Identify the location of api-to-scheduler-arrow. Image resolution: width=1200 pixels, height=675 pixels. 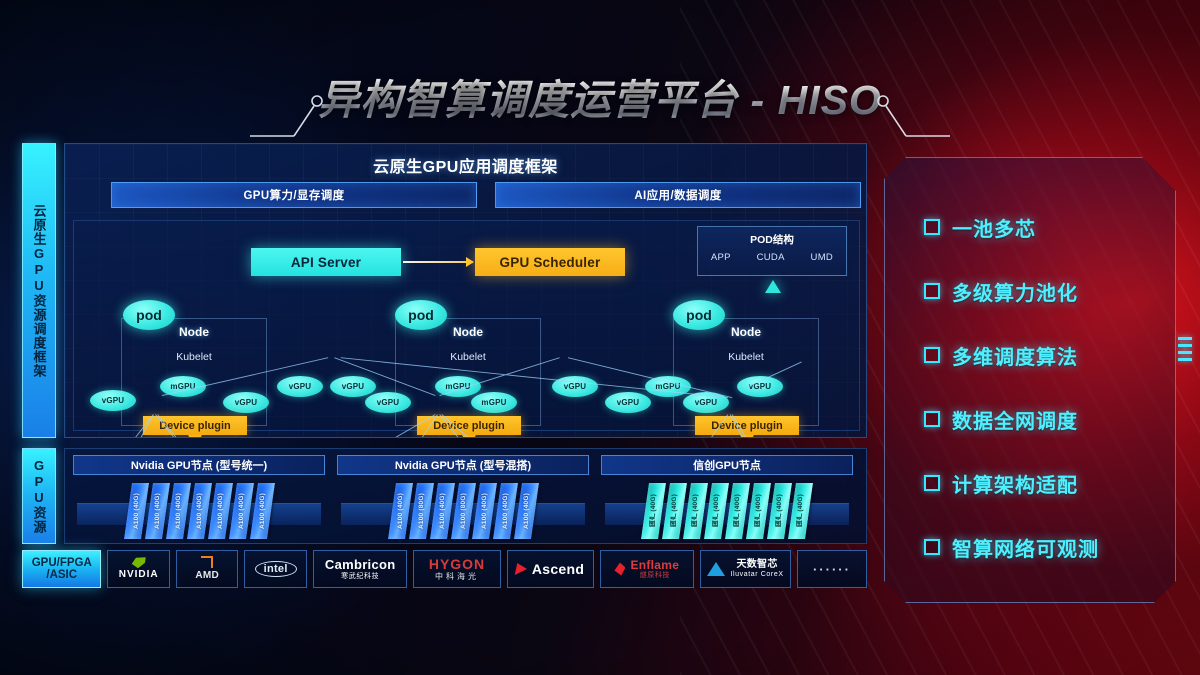
(438, 262).